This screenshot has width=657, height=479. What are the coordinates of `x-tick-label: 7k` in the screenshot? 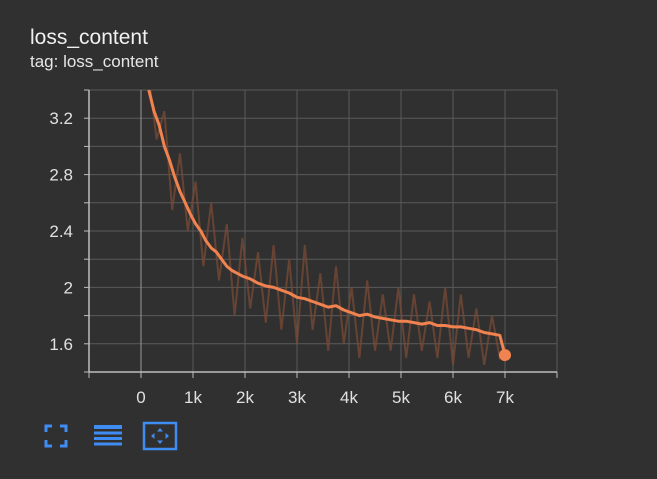 It's located at (505, 397).